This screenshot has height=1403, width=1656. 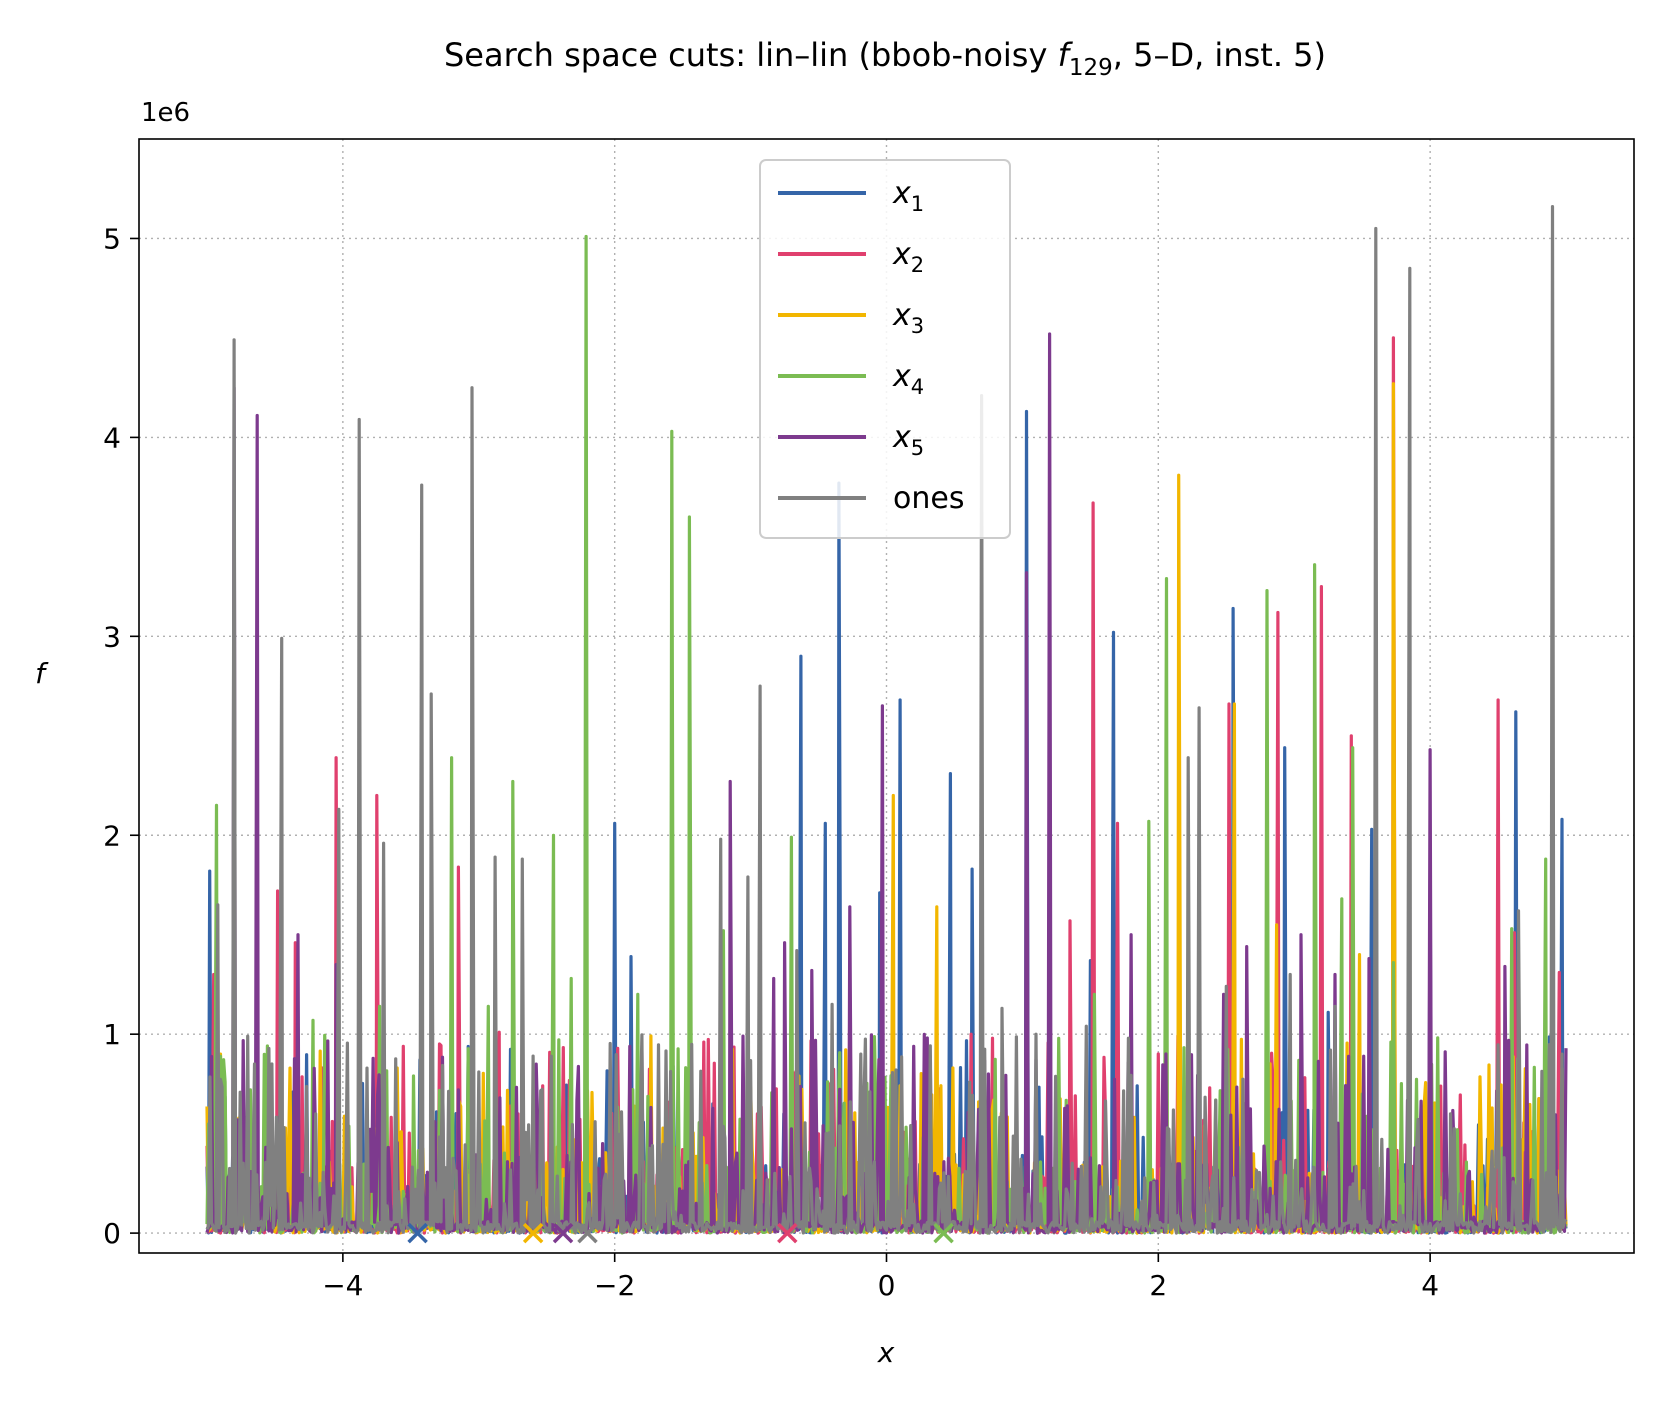 I want to click on optimum-marker-x5, so click(x=563, y=1233).